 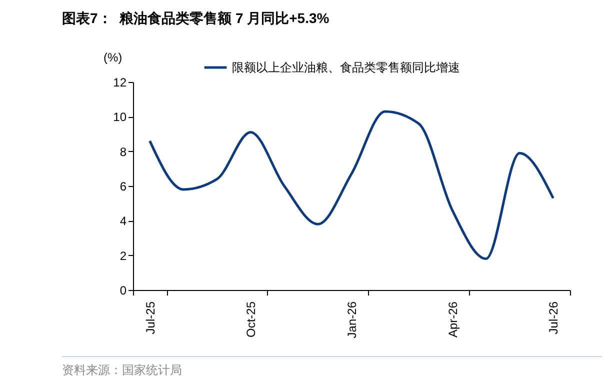 What do you see at coordinates (196, 19) in the screenshot?
I see `chart-title: 图表7： 粮油食品类零售额 7 月同比+5.3%` at bounding box center [196, 19].